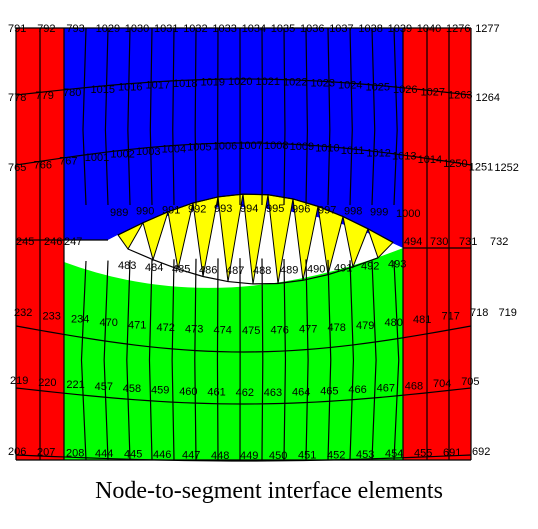  What do you see at coordinates (312, 29) in the screenshot?
I see `node-label: 1036` at bounding box center [312, 29].